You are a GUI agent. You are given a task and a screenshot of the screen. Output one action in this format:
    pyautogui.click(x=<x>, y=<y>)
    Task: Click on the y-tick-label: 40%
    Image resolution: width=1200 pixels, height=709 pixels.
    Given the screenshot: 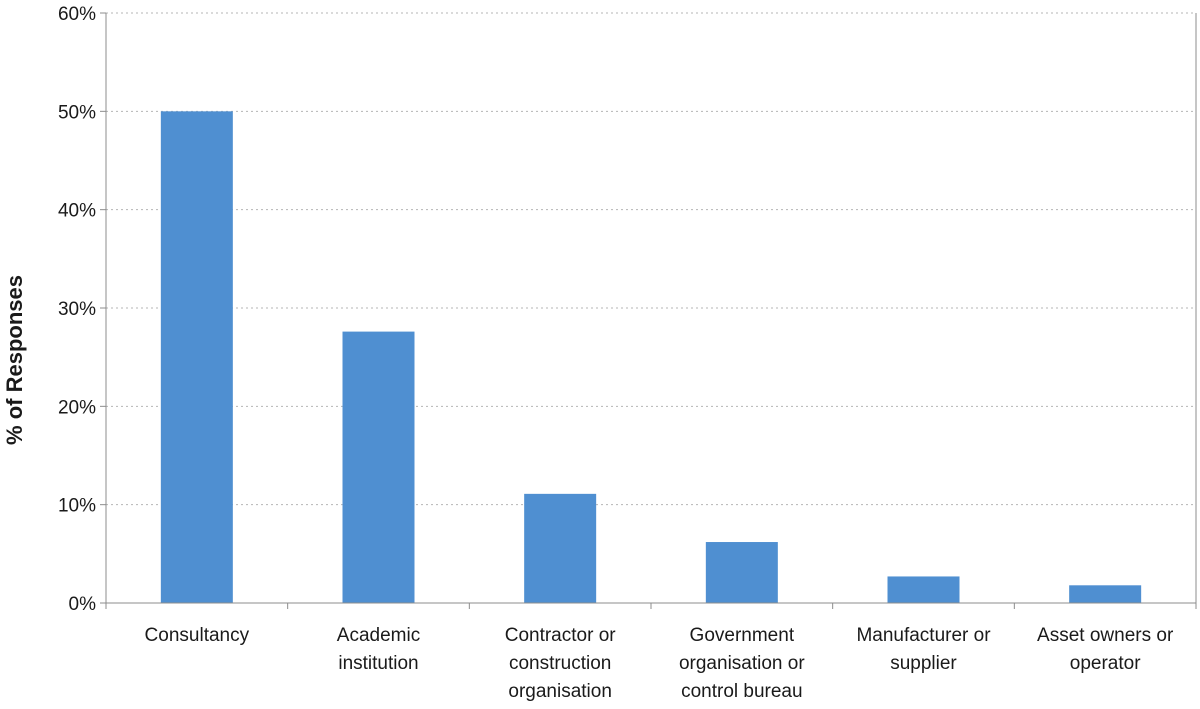 What is the action you would take?
    pyautogui.click(x=77, y=211)
    